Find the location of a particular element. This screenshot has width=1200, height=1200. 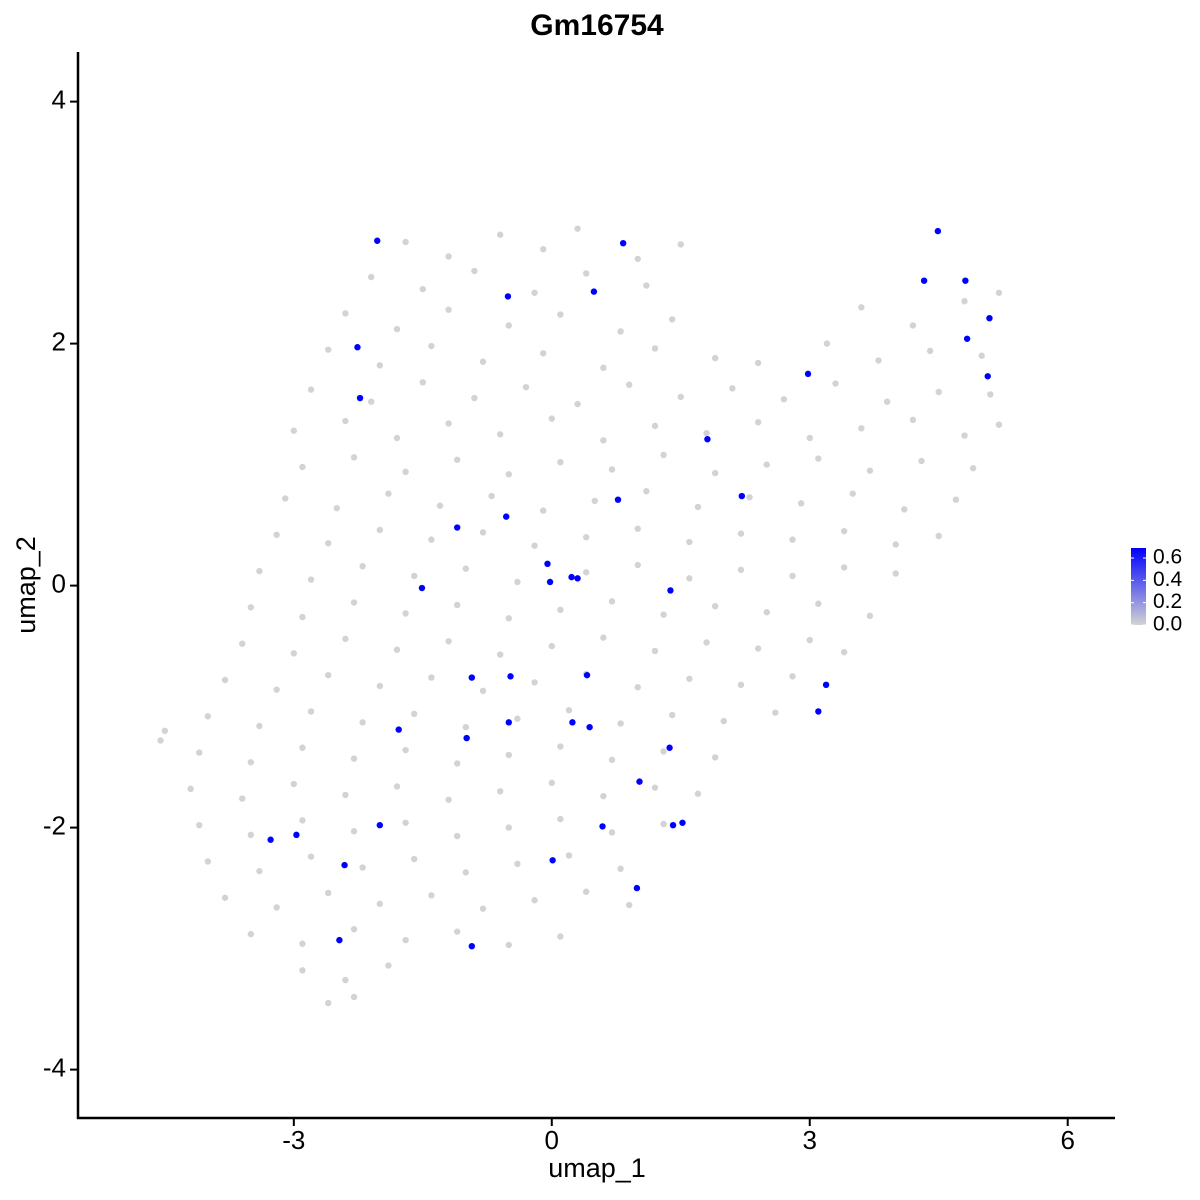

x-tick-label: 0 is located at coordinates (552, 1140).